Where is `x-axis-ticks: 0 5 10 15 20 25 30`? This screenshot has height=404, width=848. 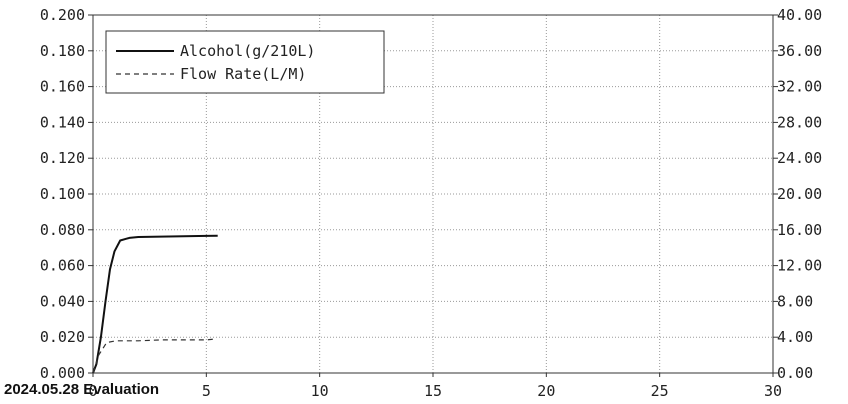 x-axis-ticks: 0 5 10 15 20 25 30 is located at coordinates (435, 386).